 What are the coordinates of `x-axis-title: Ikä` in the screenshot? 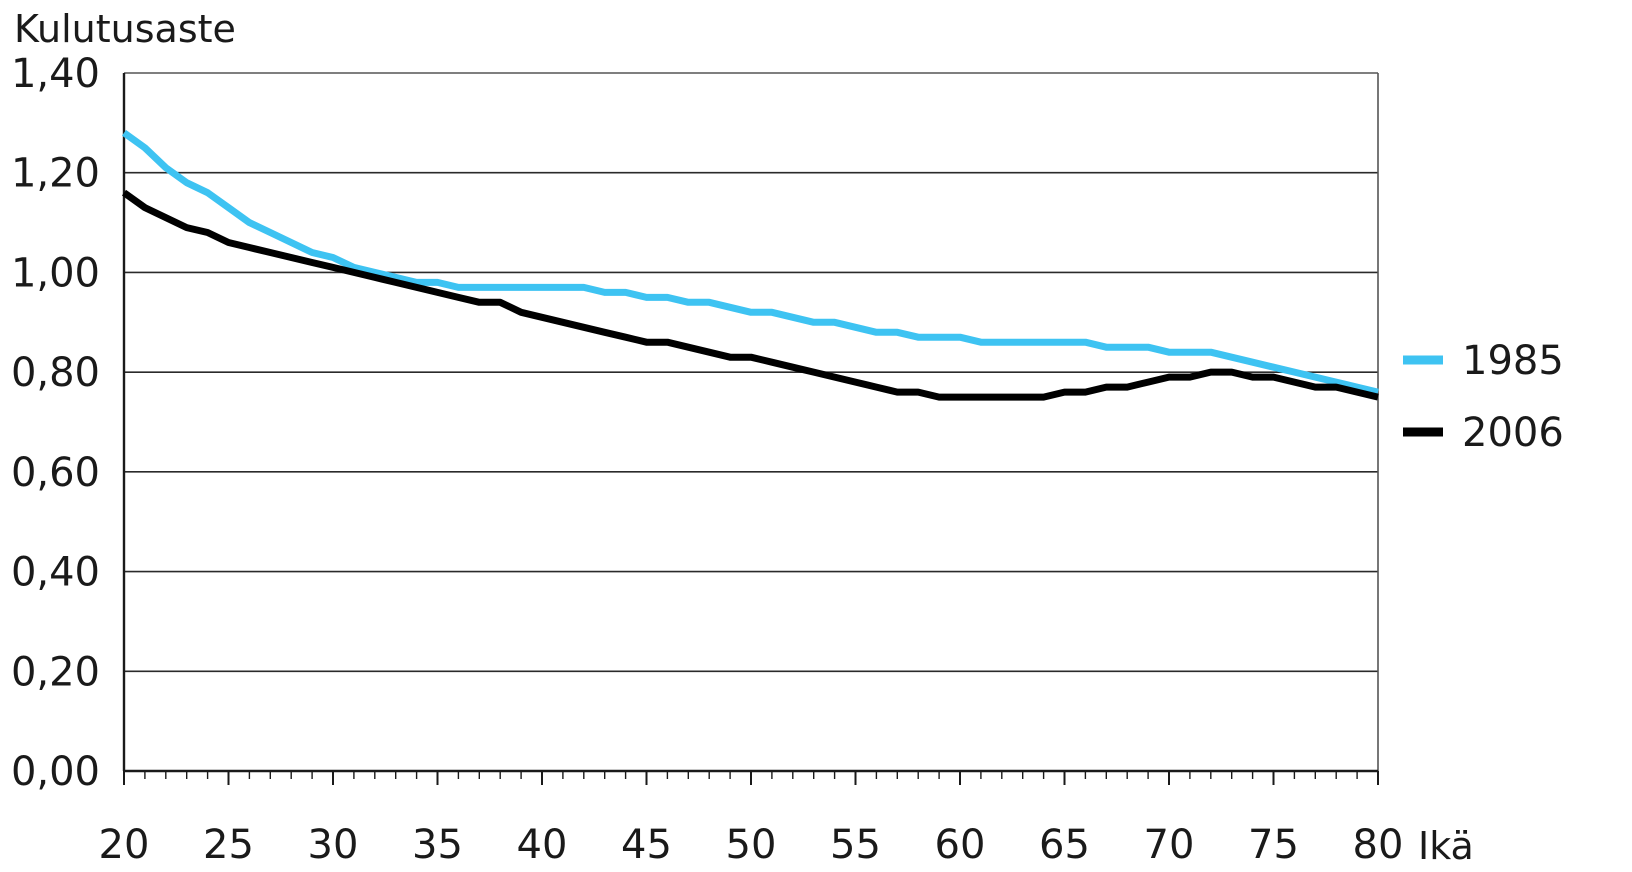 It's located at (1446, 846).